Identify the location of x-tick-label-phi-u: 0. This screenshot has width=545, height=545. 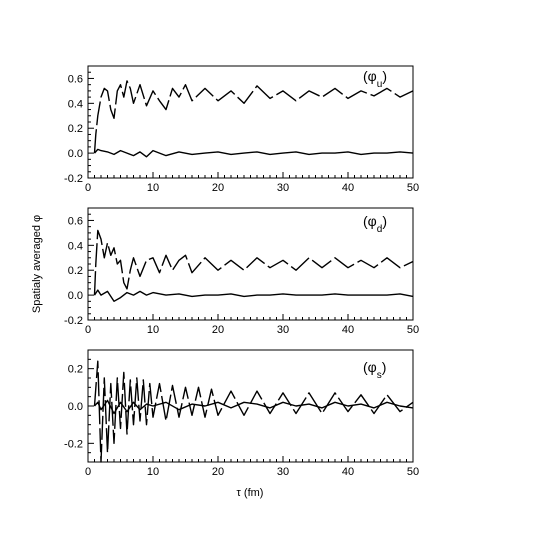
(88, 188).